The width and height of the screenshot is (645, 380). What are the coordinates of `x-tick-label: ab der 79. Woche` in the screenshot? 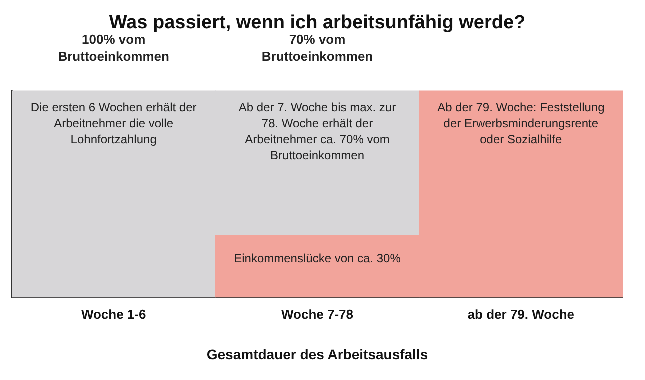 It's located at (521, 314).